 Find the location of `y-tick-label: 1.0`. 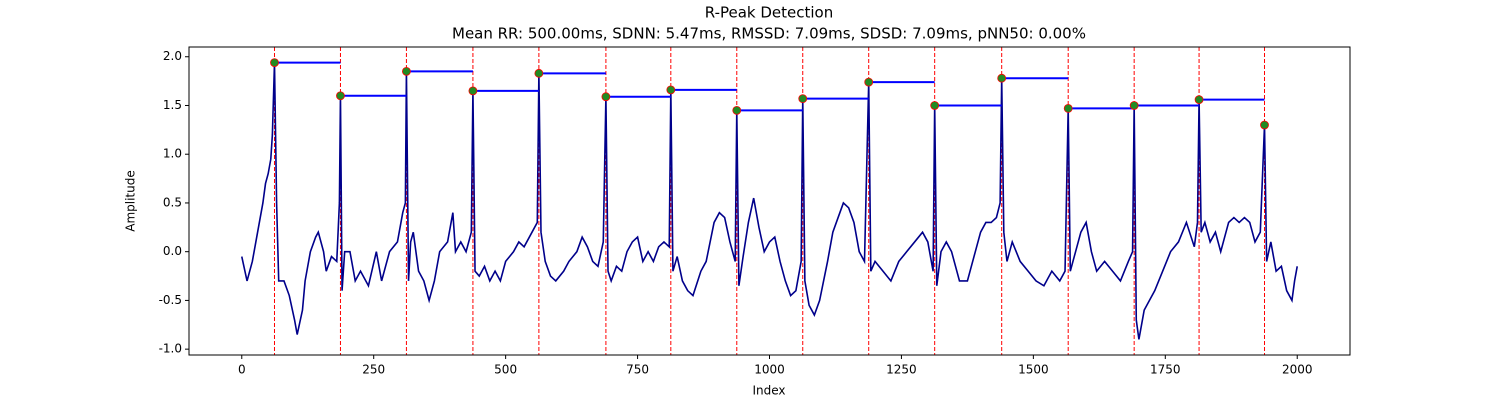

y-tick-label: 1.0 is located at coordinates (172, 154).